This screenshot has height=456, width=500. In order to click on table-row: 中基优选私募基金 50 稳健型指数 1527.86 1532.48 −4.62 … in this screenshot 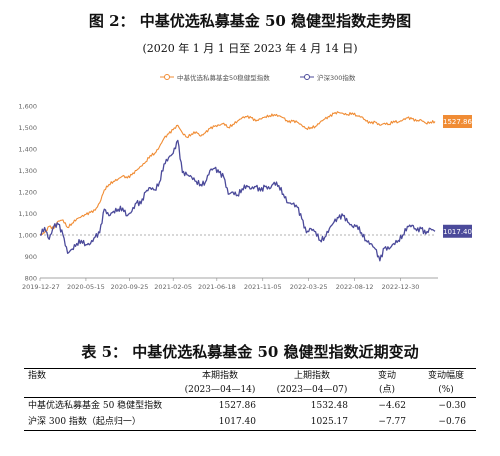, I will do `click(250, 405)`.